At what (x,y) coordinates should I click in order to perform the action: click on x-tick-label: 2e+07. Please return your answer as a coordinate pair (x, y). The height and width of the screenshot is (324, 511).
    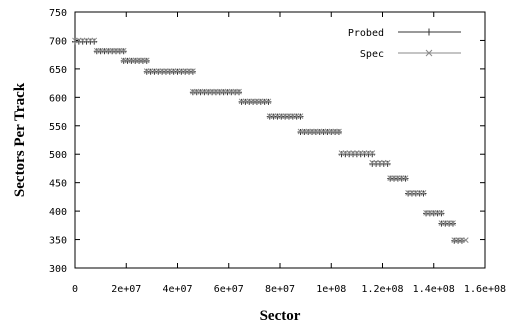
    Looking at the image, I should click on (126, 289).